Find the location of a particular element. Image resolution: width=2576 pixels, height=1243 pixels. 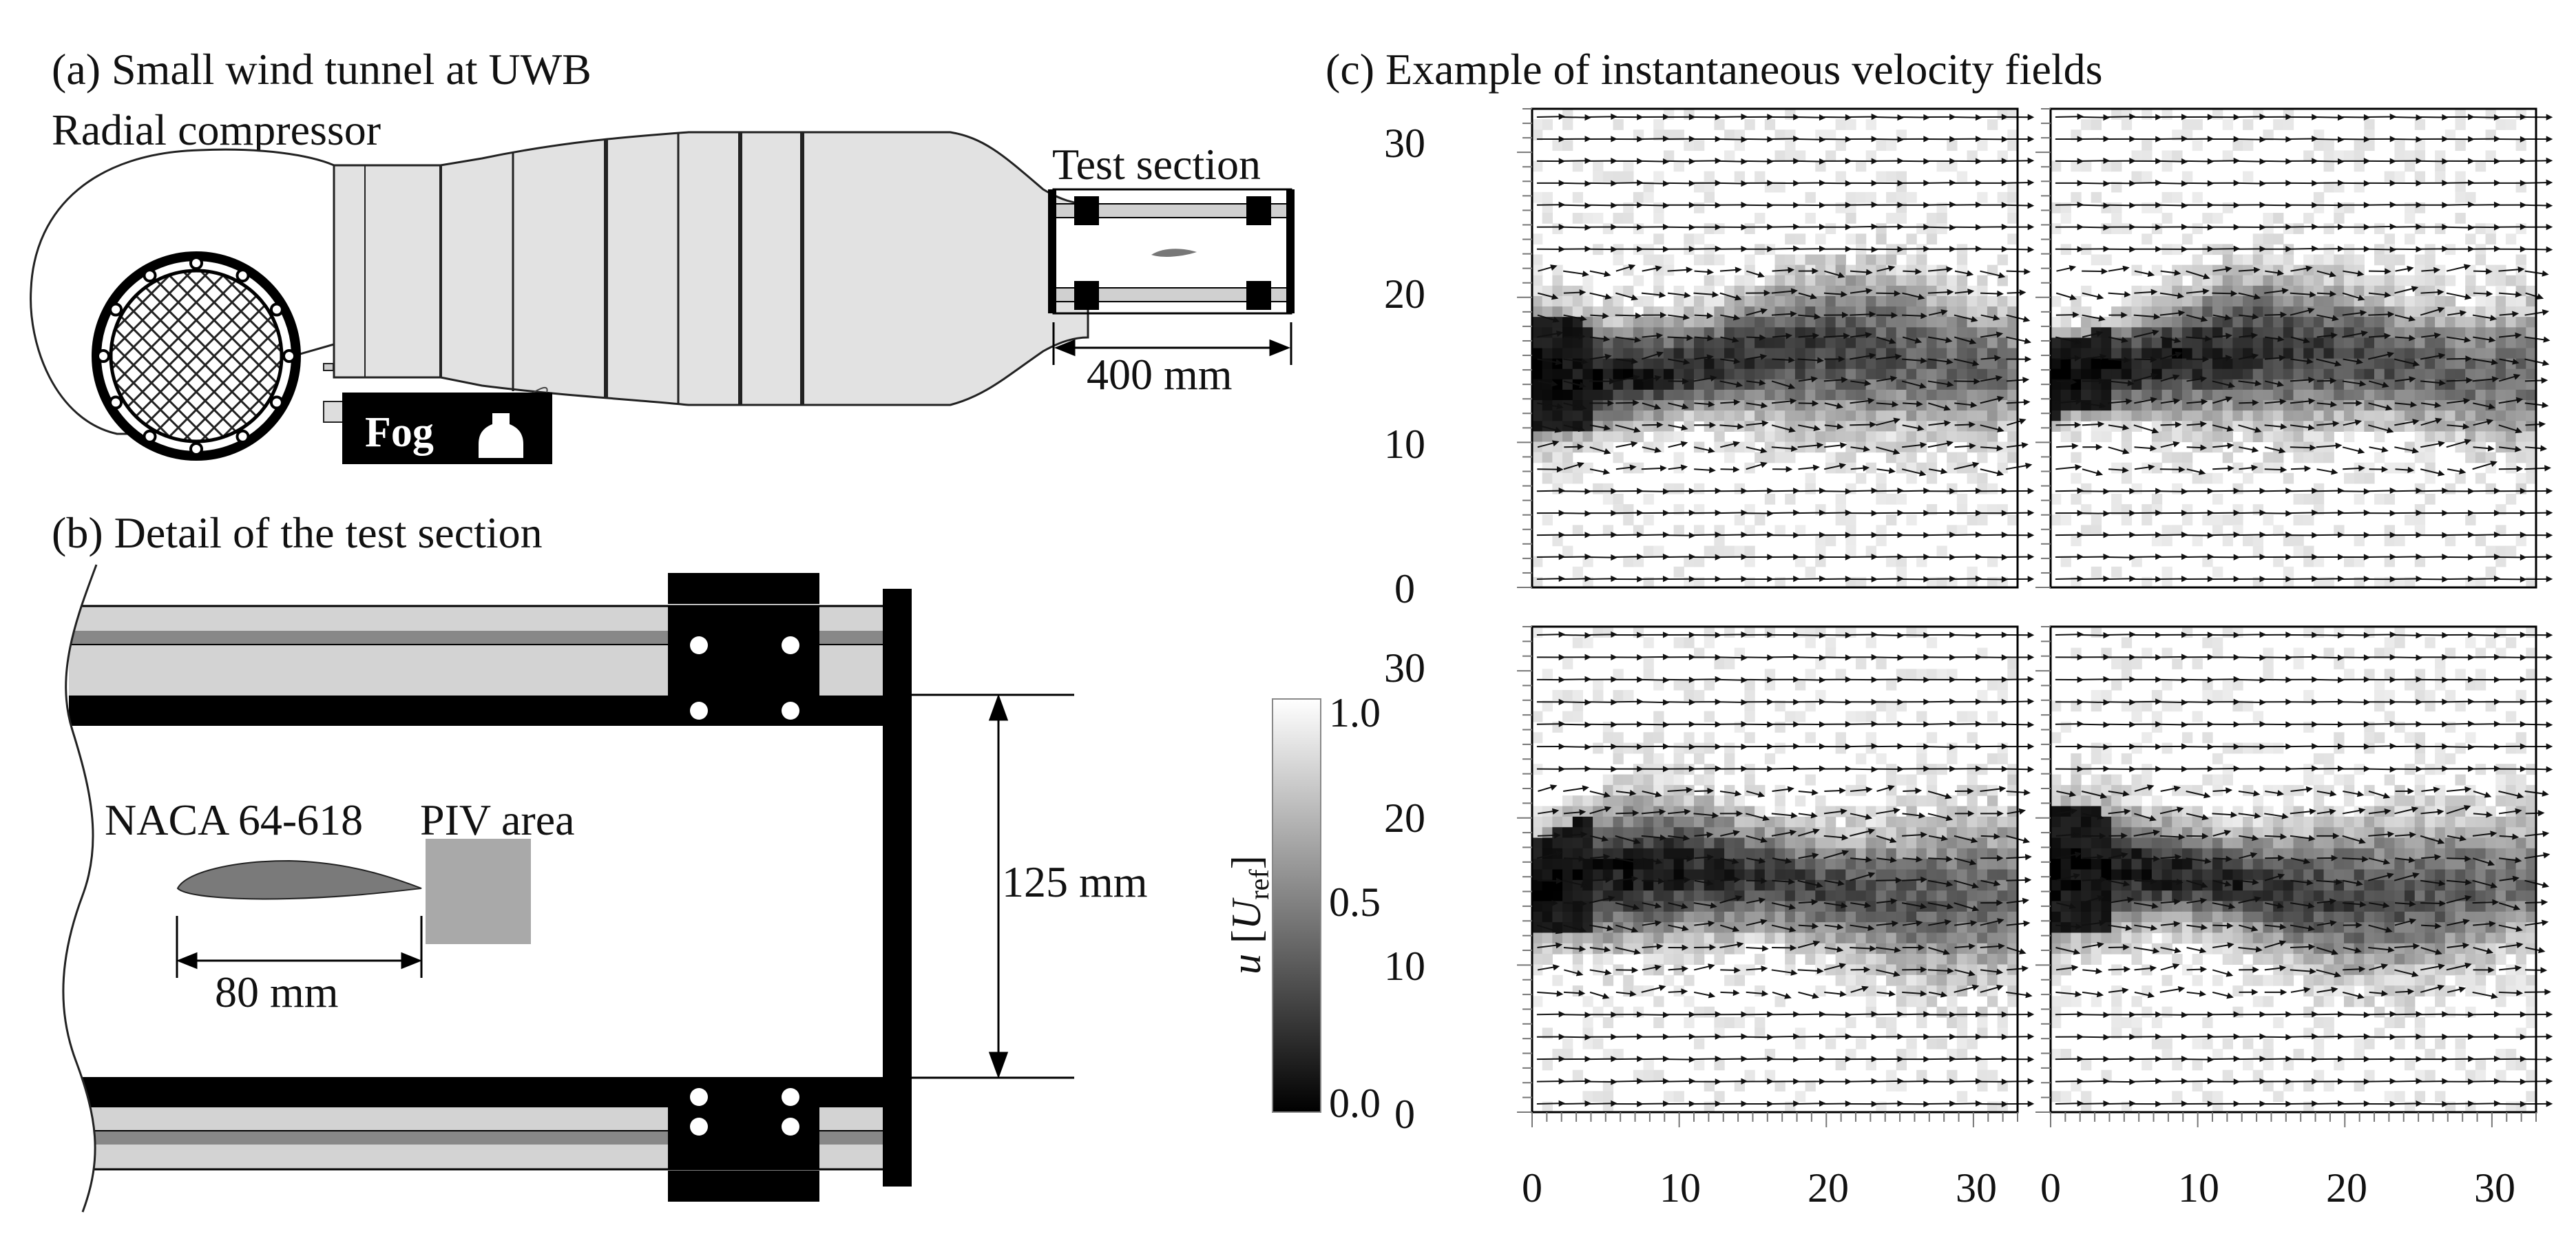

x-tick-left-20: 20 is located at coordinates (1828, 1188).